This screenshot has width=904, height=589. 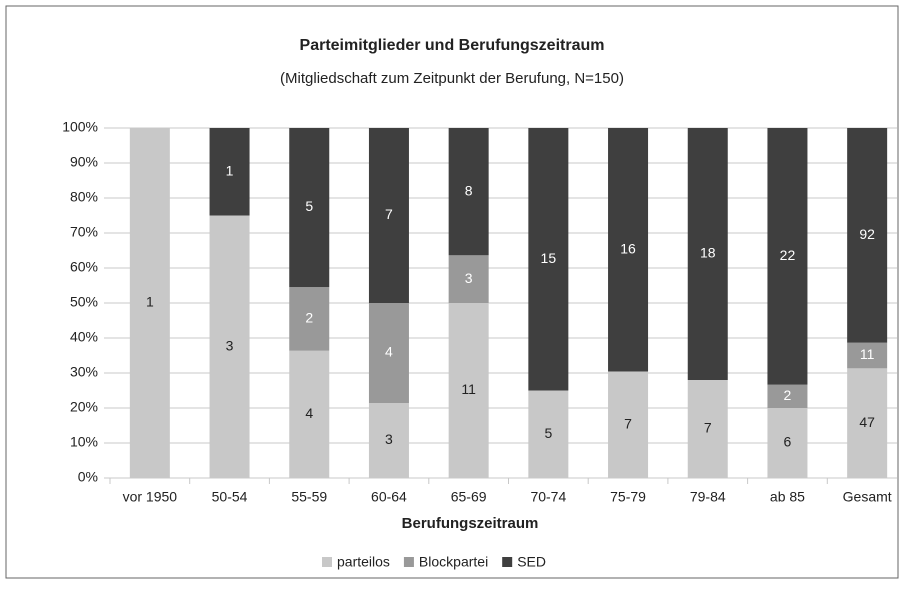 I want to click on legend-label: SED, so click(x=531, y=562).